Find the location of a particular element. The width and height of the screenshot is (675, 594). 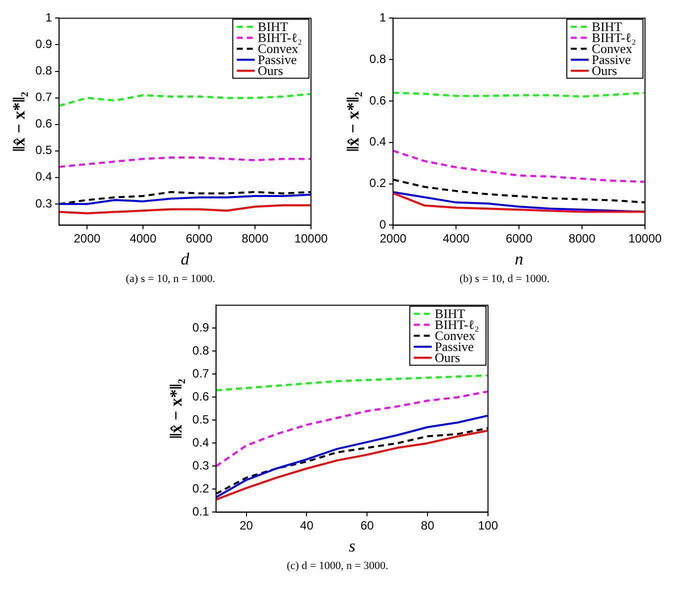

text: (c) d = 1000, n = 3000. is located at coordinates (338, 566).